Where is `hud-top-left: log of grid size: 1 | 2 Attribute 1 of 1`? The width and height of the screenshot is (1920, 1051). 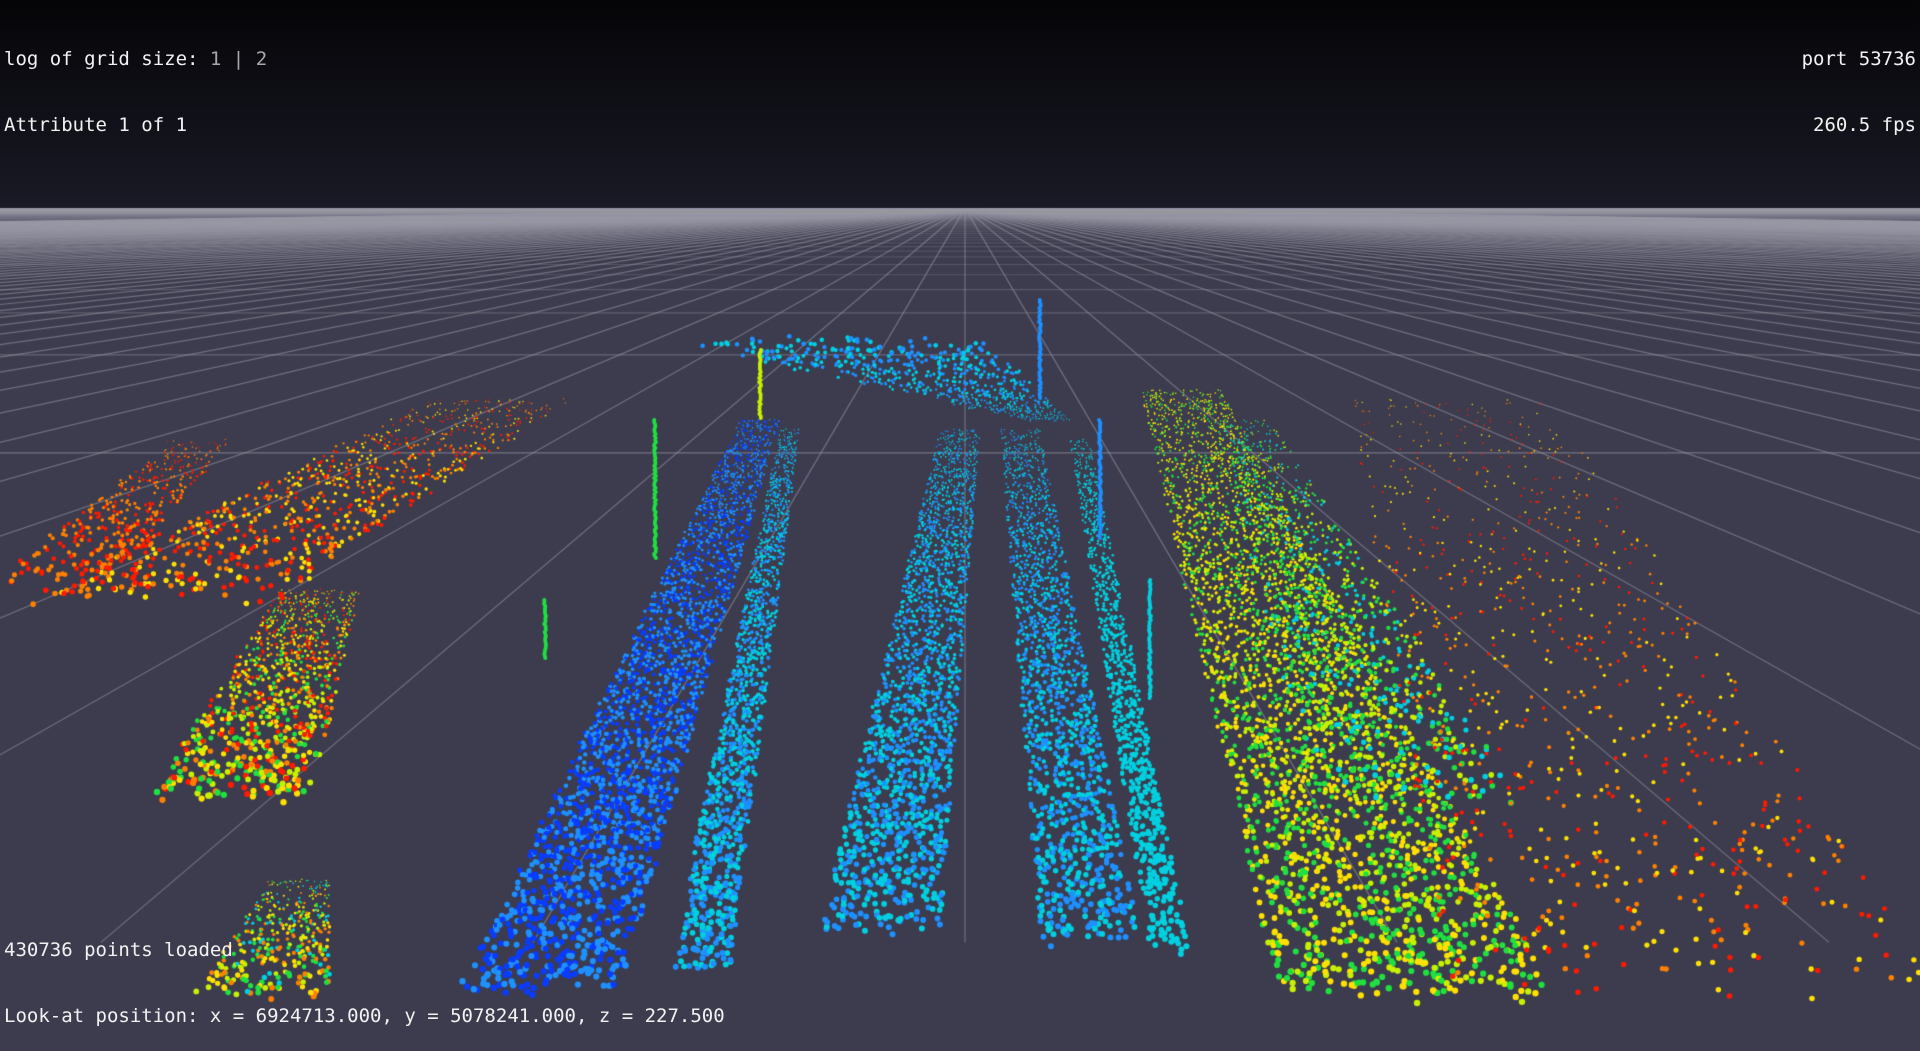 hud-top-left: log of grid size: 1 | 2 Attribute 1 of 1 is located at coordinates (135, 81).